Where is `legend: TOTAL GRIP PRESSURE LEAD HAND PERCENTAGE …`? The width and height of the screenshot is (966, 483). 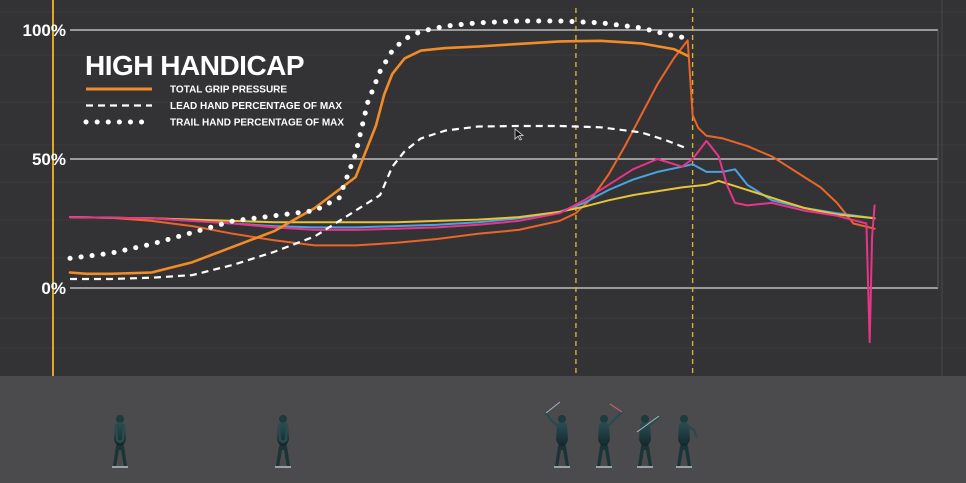
legend: TOTAL GRIP PRESSURE LEAD HAND PERCENTAGE … is located at coordinates (213, 107).